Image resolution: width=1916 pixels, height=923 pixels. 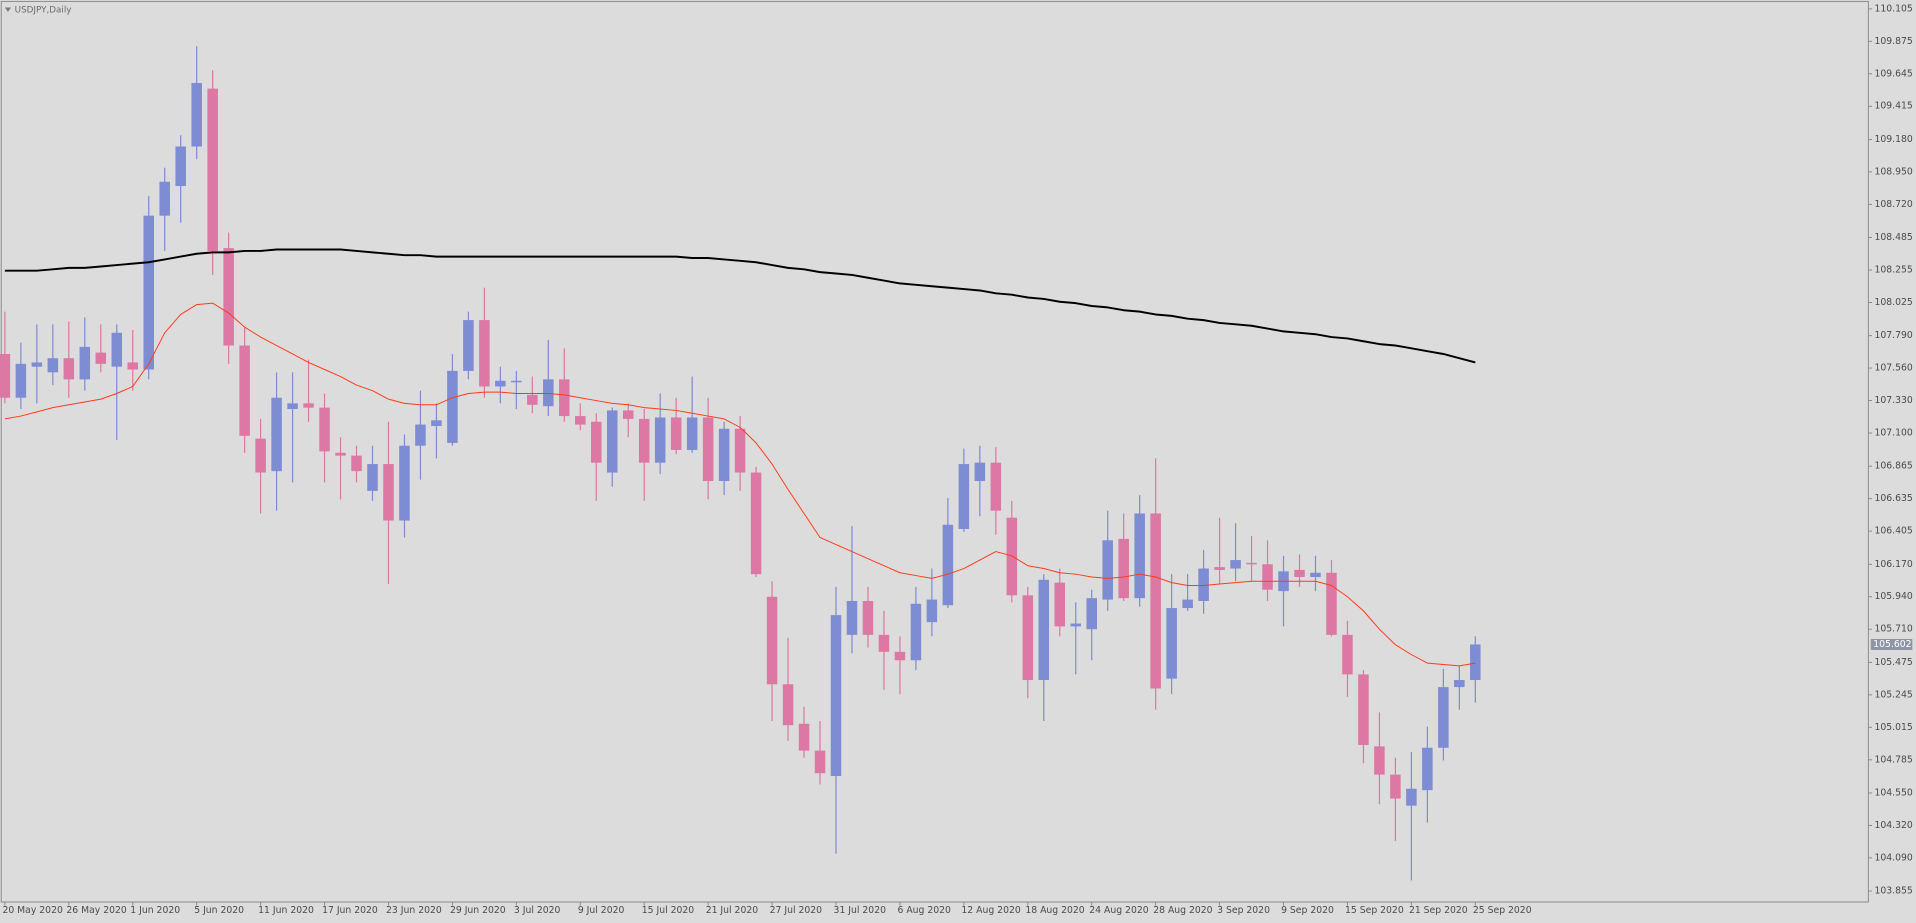 I want to click on x-tick-label: 3 Jul 2020, so click(x=537, y=910).